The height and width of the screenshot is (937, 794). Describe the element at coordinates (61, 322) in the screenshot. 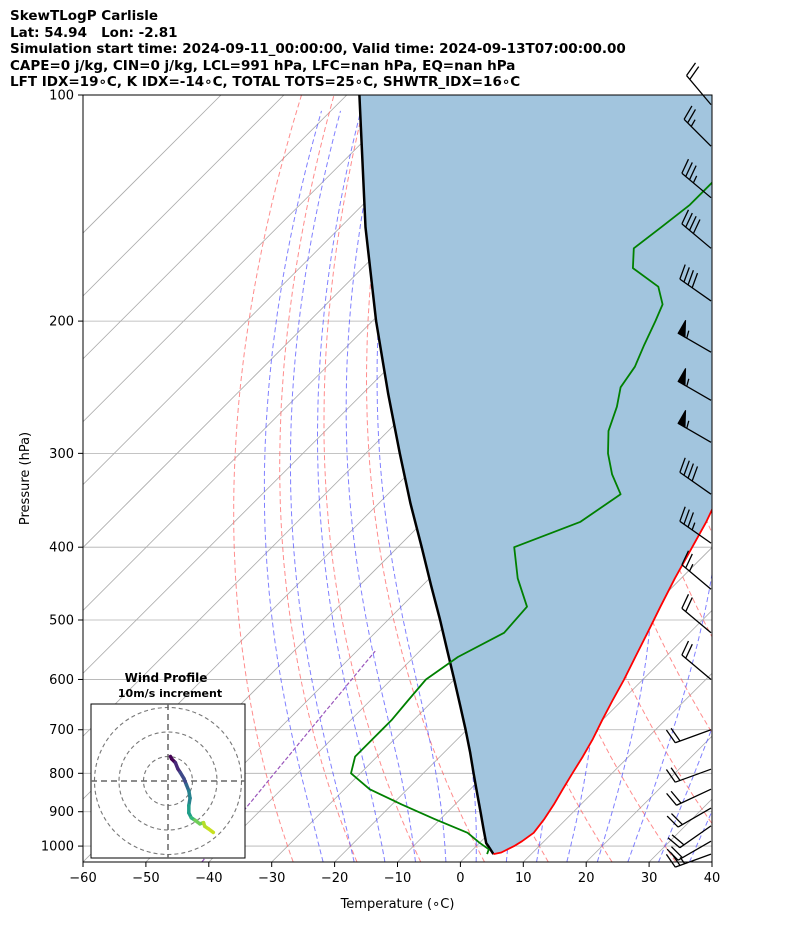

I see `y-tick-label: 200` at that location.